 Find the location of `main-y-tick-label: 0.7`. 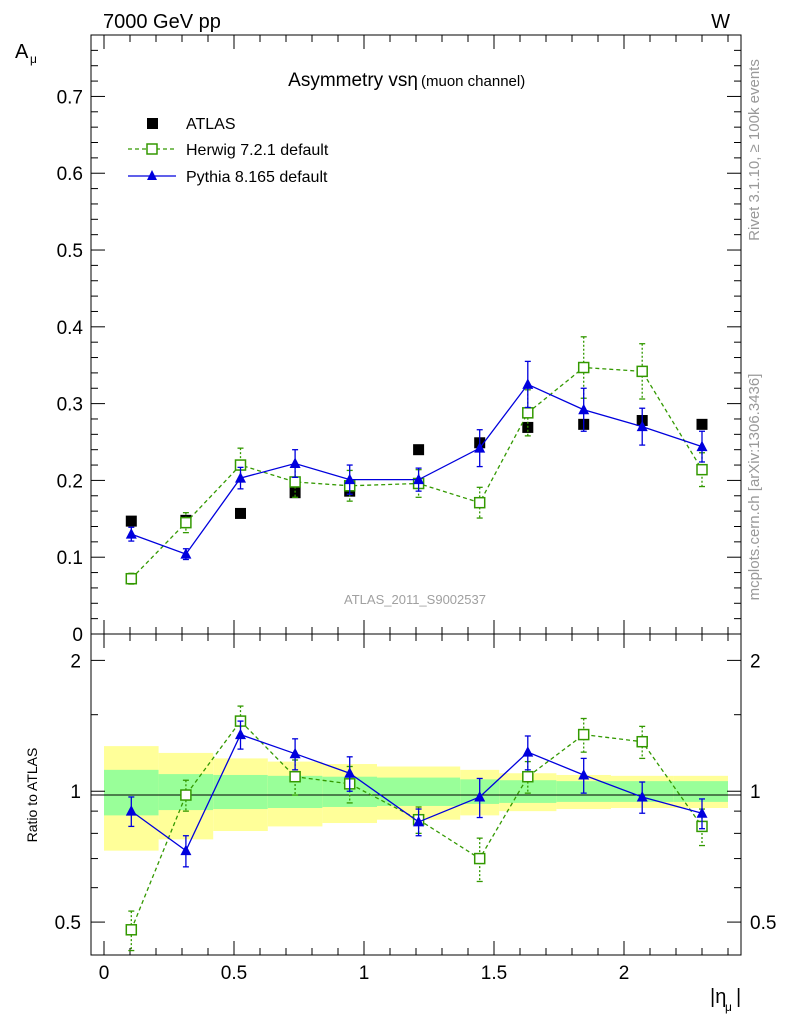

main-y-tick-label: 0.7 is located at coordinates (70, 97).